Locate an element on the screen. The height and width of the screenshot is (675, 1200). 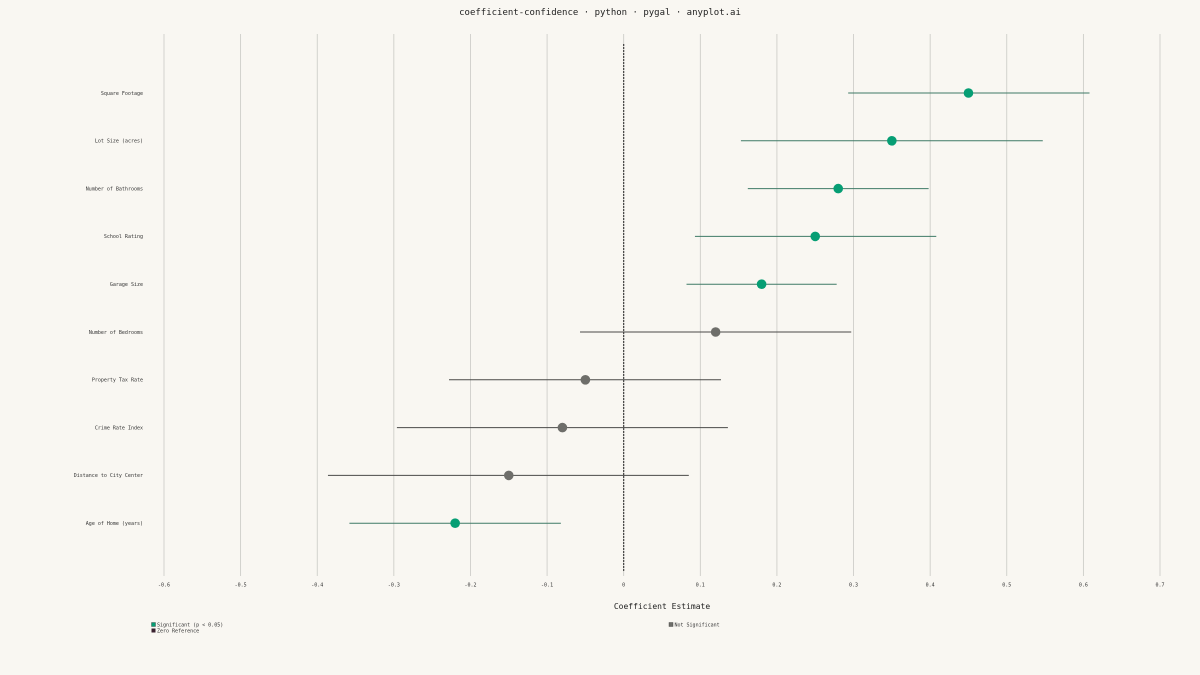
x-tick-label: -0.6 is located at coordinates (164, 586).